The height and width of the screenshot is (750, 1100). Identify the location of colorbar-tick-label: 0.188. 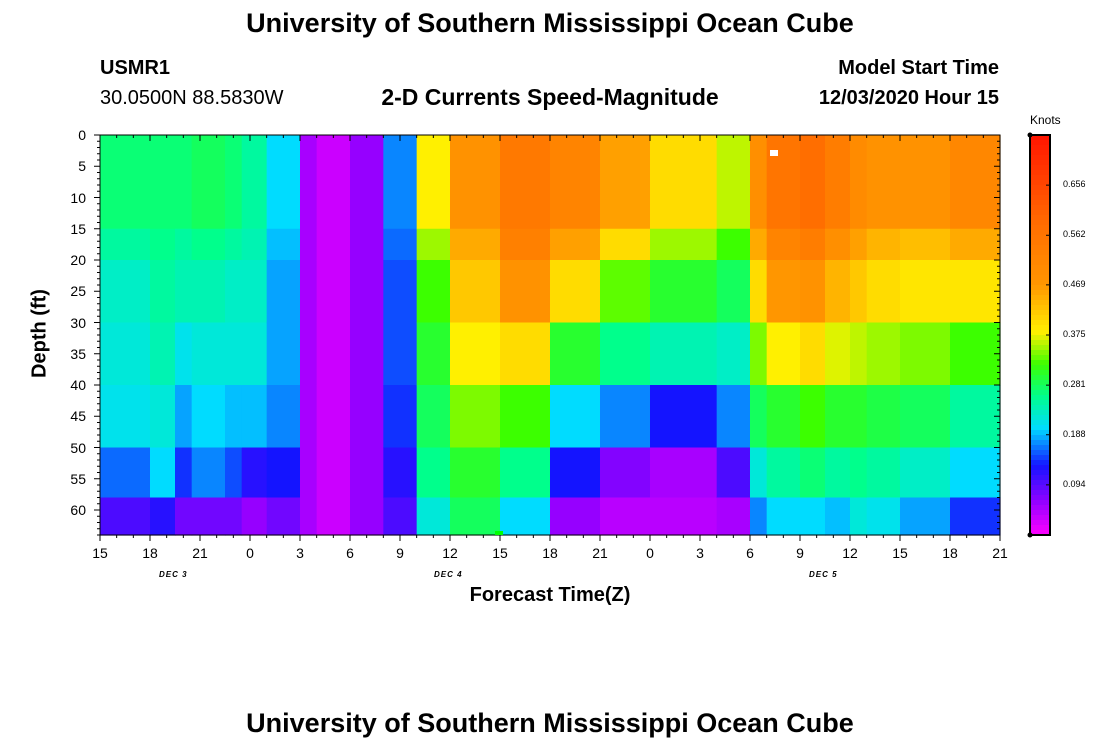
(1074, 433).